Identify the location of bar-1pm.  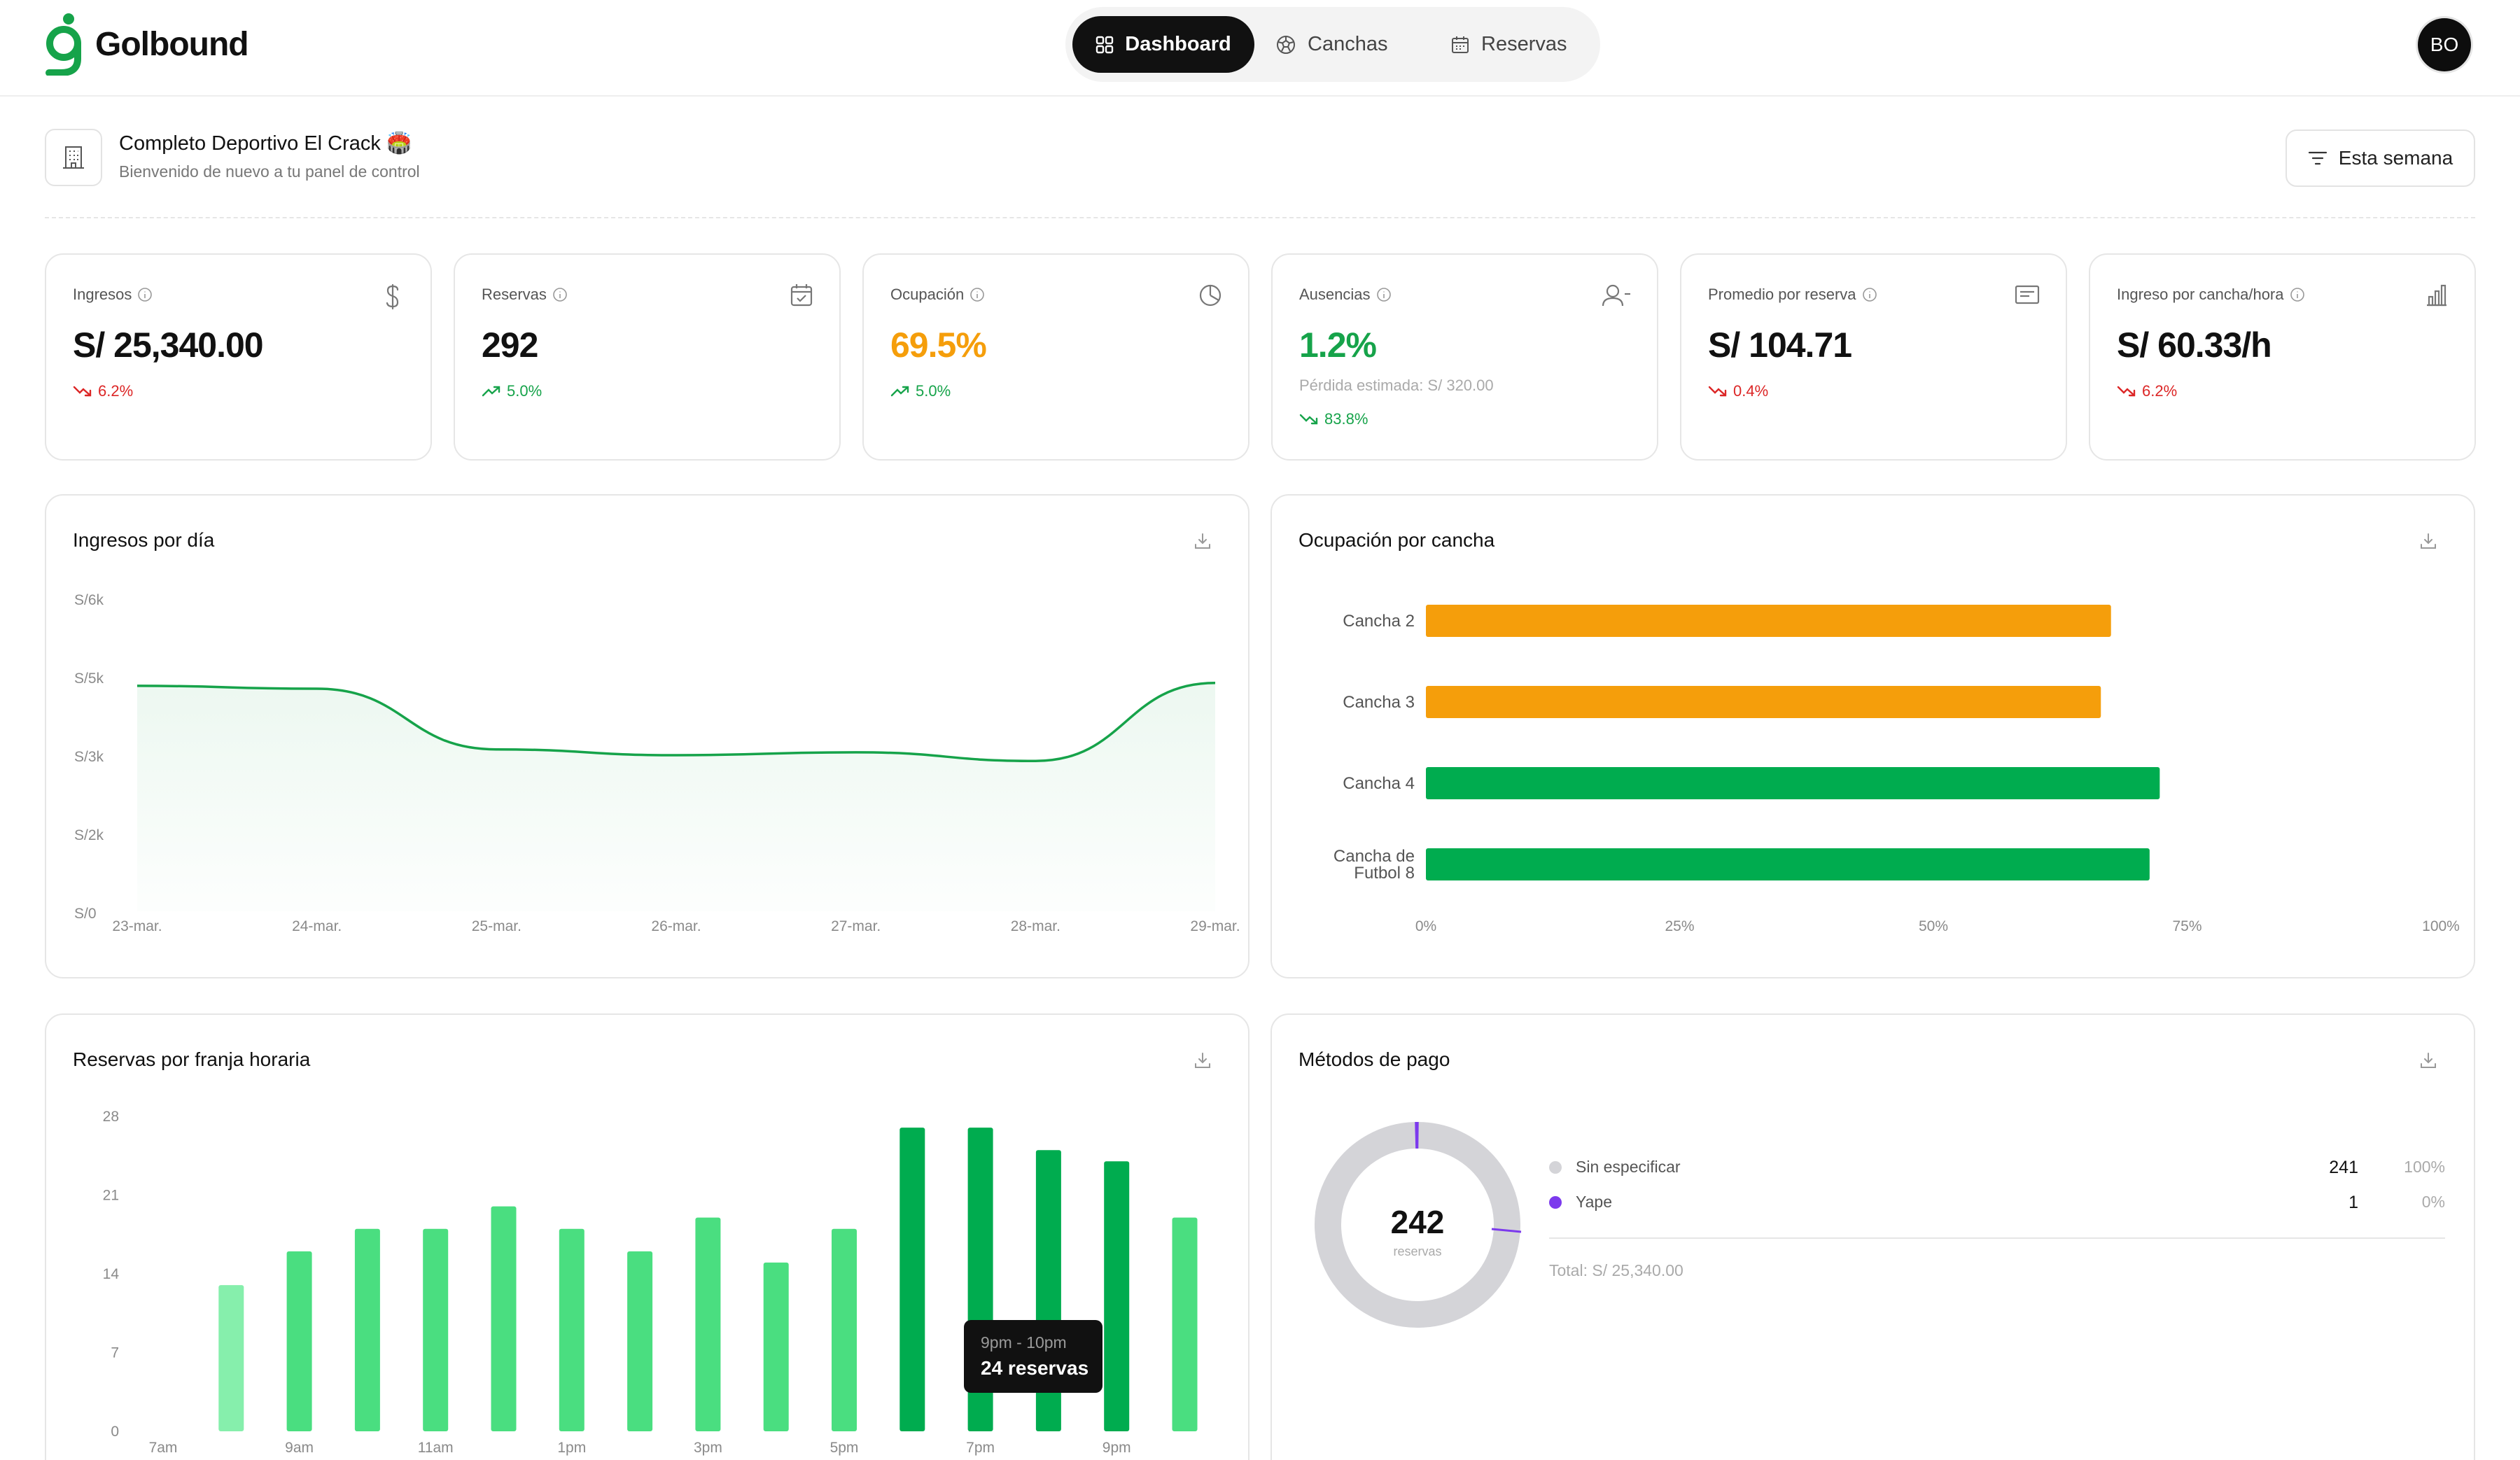
(571, 1329).